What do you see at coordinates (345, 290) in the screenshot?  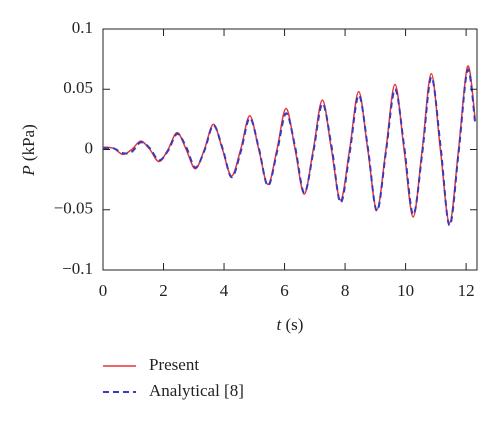 I see `x-tick-label: 8` at bounding box center [345, 290].